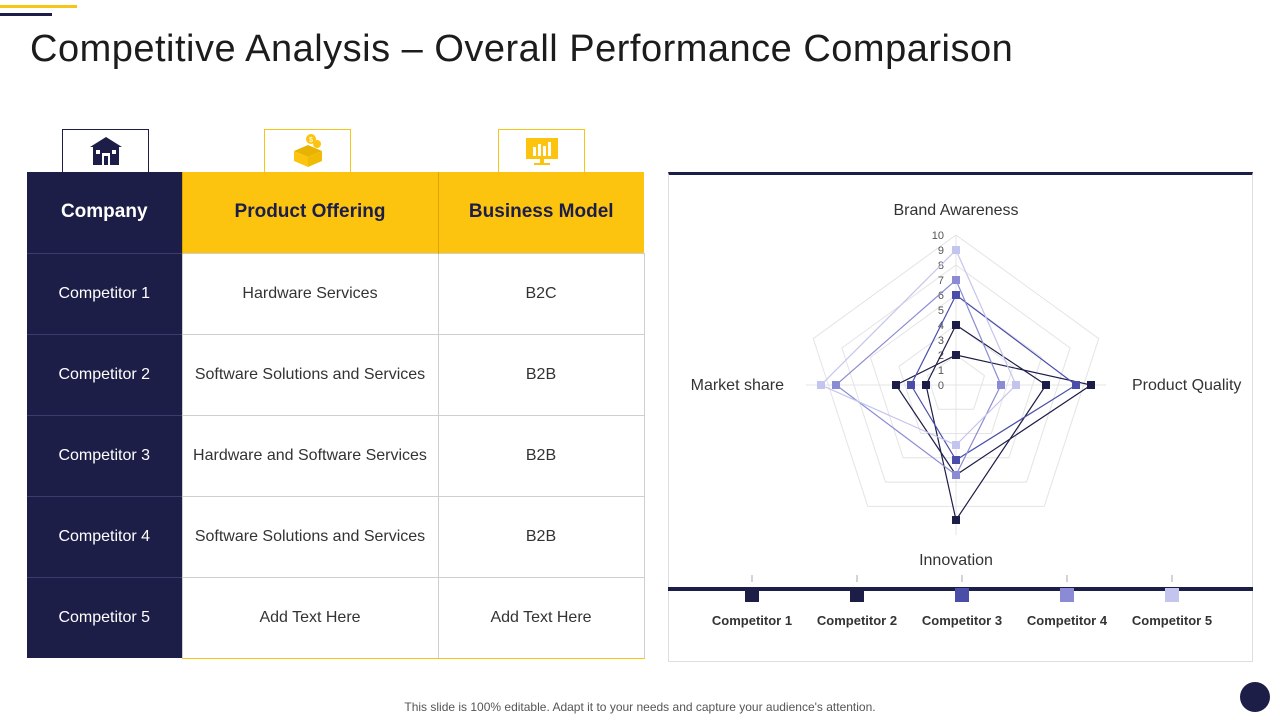 The image size is (1280, 720). Describe the element at coordinates (541, 617) in the screenshot. I see `cell-business-model: Add Text Here` at that location.